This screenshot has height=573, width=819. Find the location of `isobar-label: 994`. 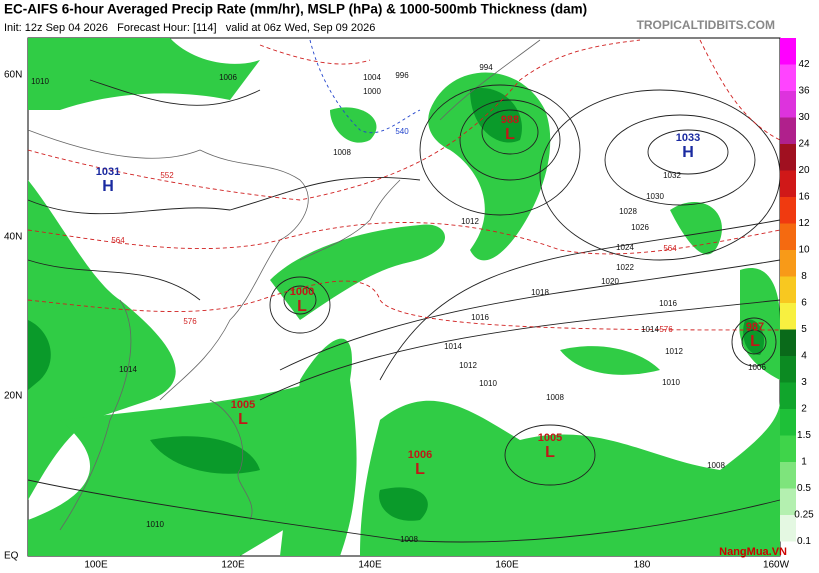

isobar-label: 994 is located at coordinates (486, 67).